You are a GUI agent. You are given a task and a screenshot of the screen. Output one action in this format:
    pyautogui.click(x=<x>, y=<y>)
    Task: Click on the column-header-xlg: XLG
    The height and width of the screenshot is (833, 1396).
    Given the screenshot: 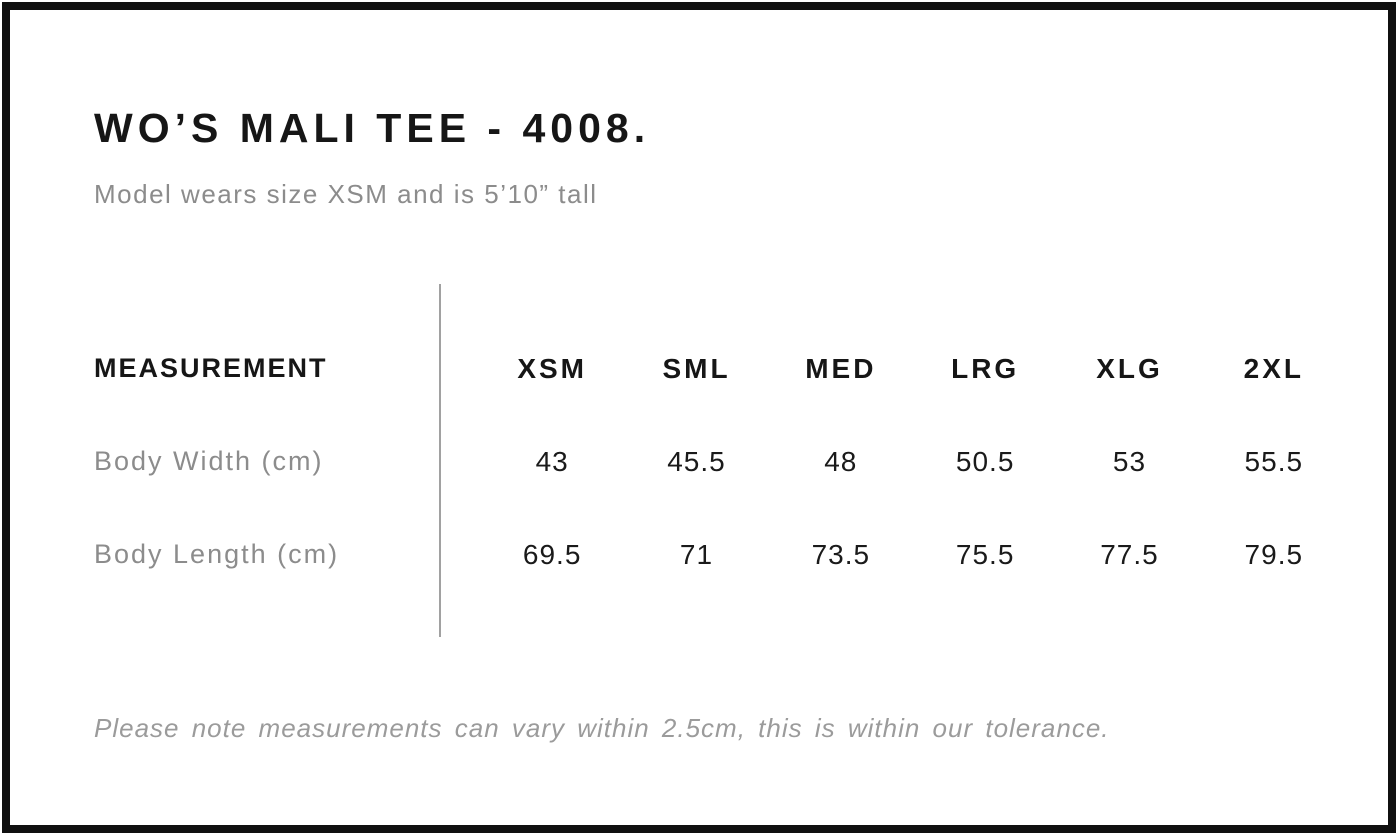 What is the action you would take?
    pyautogui.click(x=1129, y=368)
    